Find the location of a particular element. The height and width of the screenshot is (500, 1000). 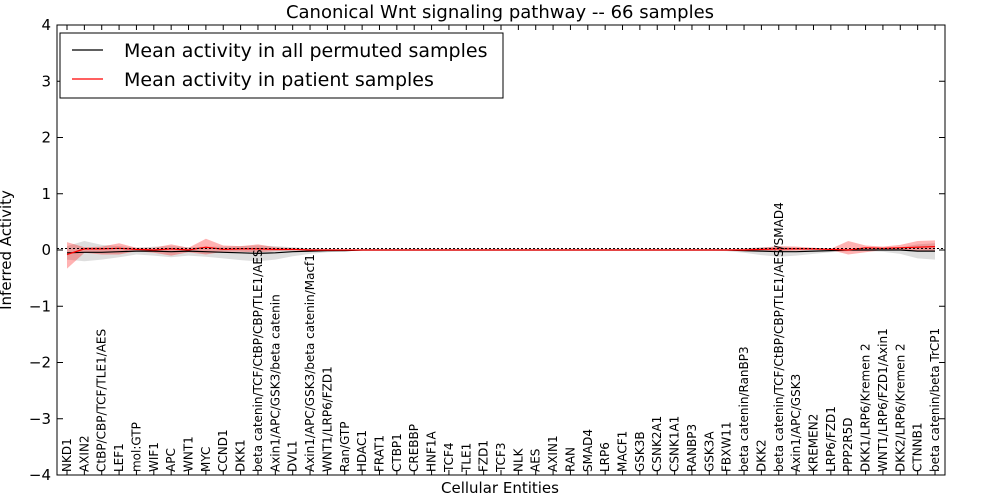

x-tick-label: AXIN2 is located at coordinates (84, 453).